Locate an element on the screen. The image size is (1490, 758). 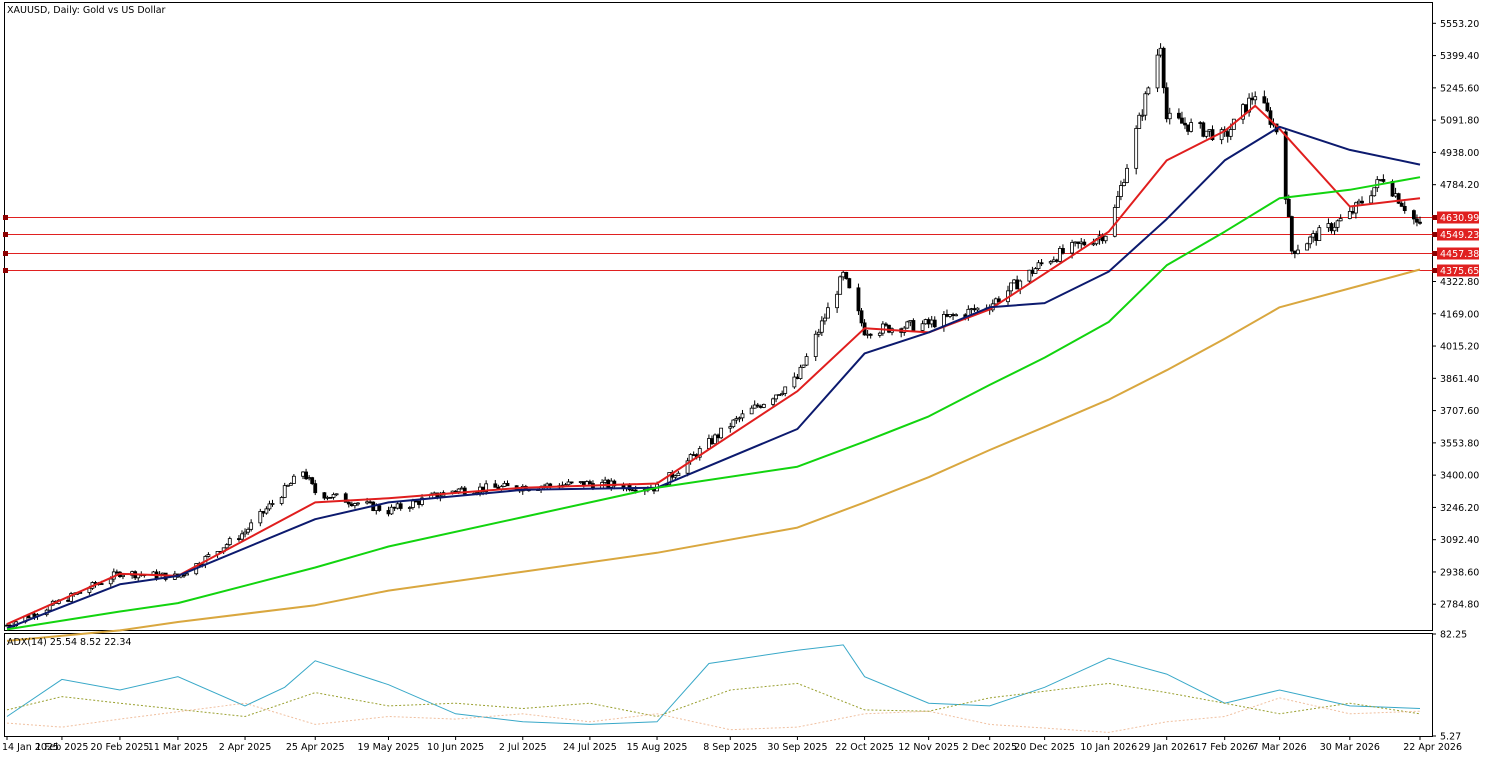
price-tick-label: 4784.20 is located at coordinates (1459, 185).